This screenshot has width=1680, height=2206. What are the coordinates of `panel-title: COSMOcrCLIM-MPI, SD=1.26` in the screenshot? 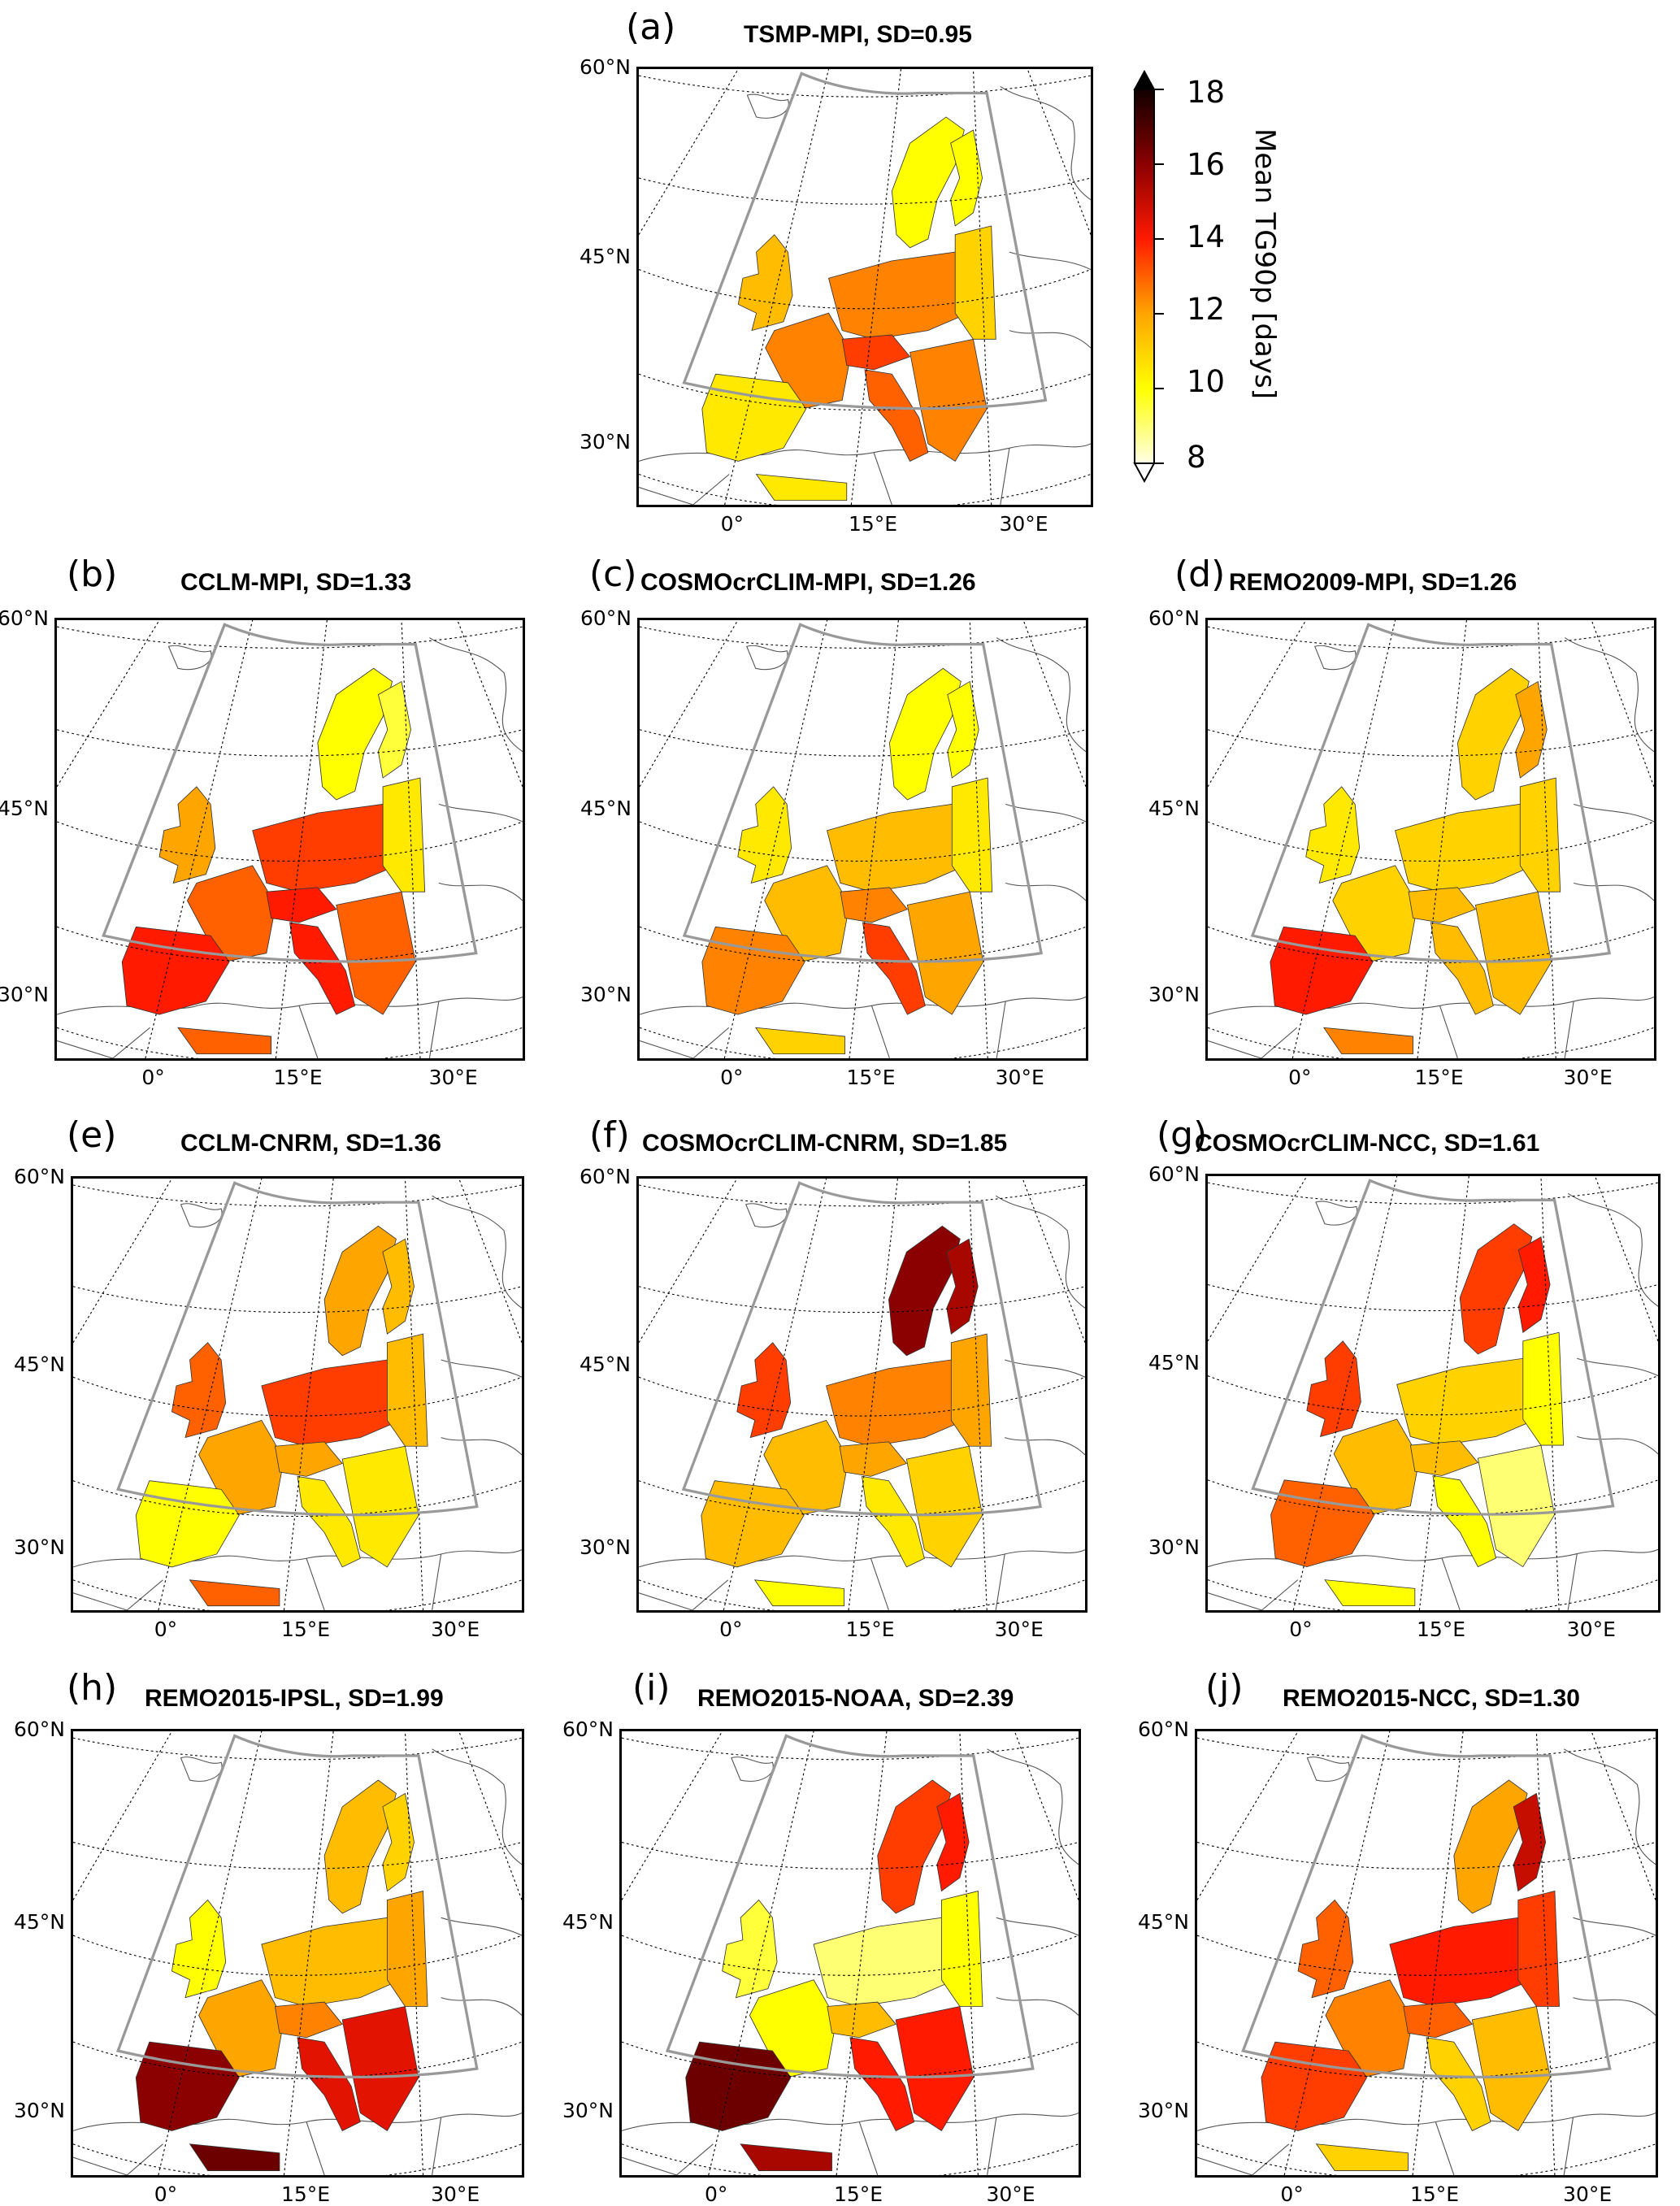 It's located at (808, 582).